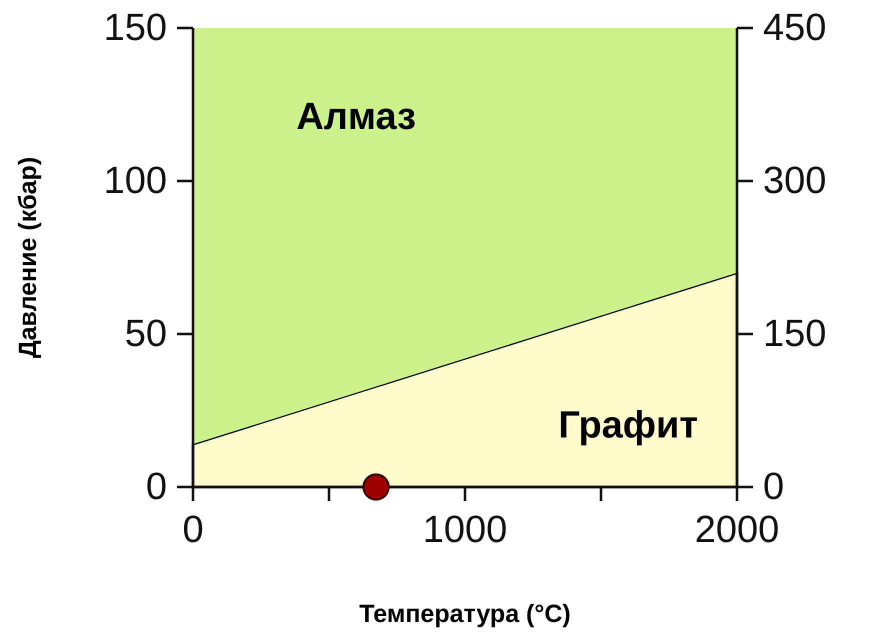  What do you see at coordinates (794, 28) in the screenshot?
I see `y2-tick-label: 450` at bounding box center [794, 28].